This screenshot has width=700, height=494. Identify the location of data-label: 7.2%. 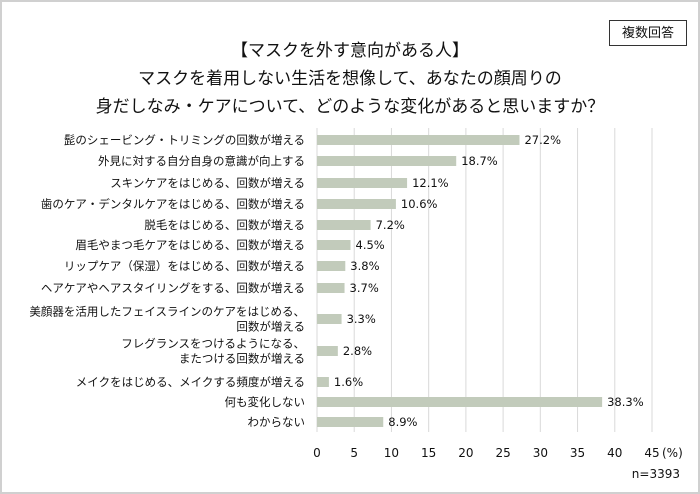
(390, 225).